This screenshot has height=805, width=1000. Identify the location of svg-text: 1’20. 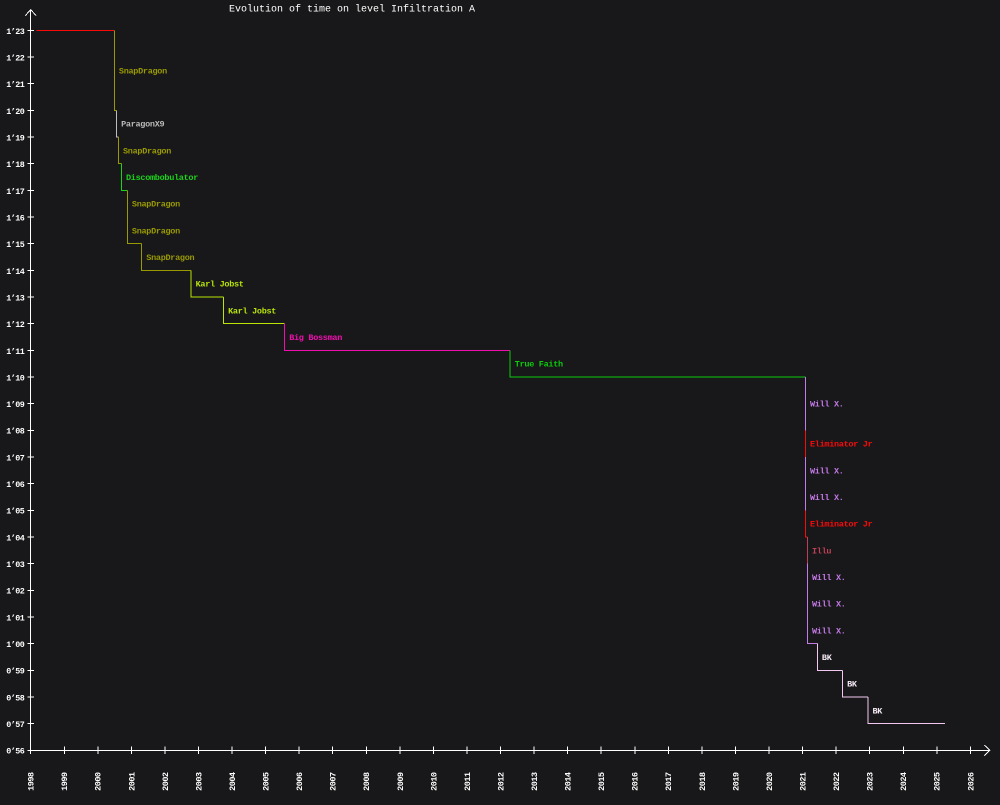
(15, 112).